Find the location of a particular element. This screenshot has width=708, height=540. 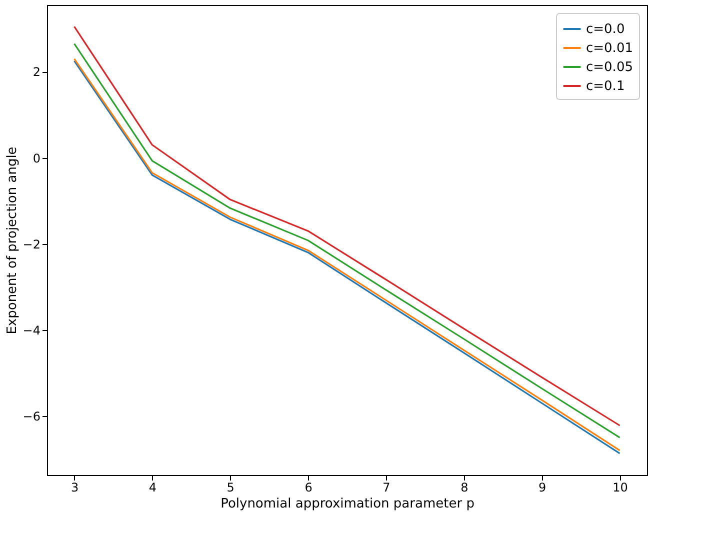

y-tick-label: 2 is located at coordinates (36, 72).